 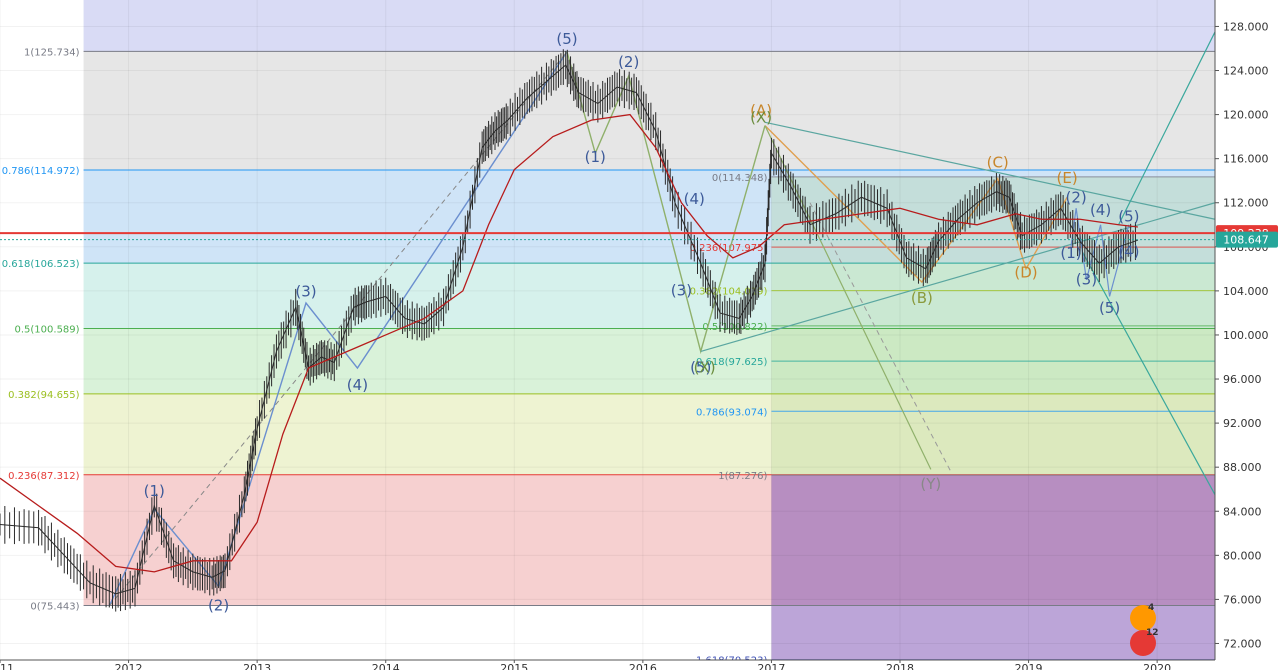 What do you see at coordinates (1246, 291) in the screenshot?
I see `price-tick-label: 104.000` at bounding box center [1246, 291].